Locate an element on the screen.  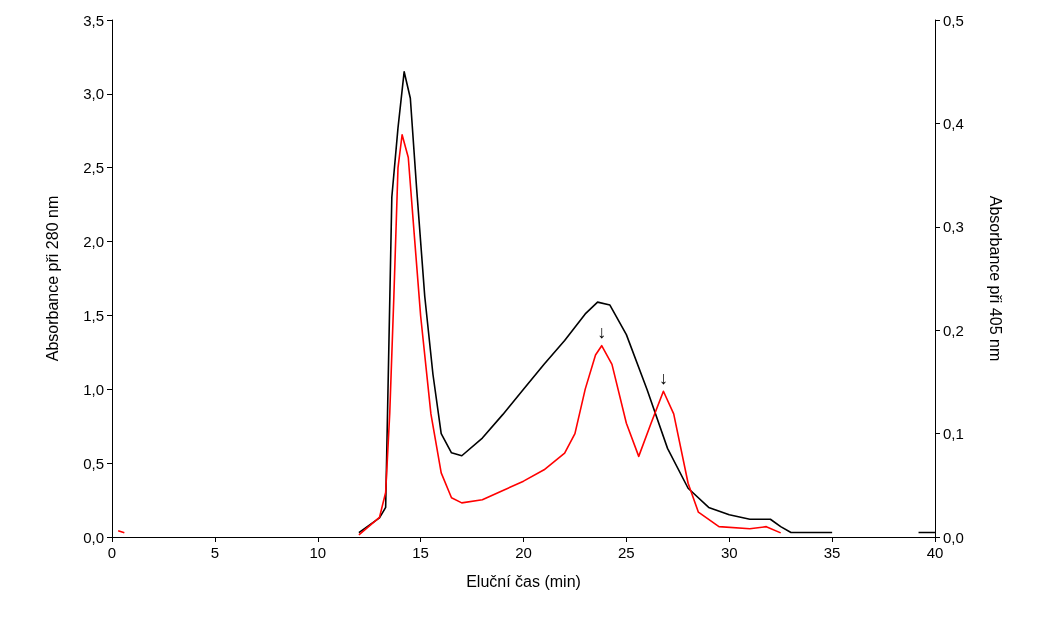
y-tick-label: 2,5 is located at coordinates (93, 168).